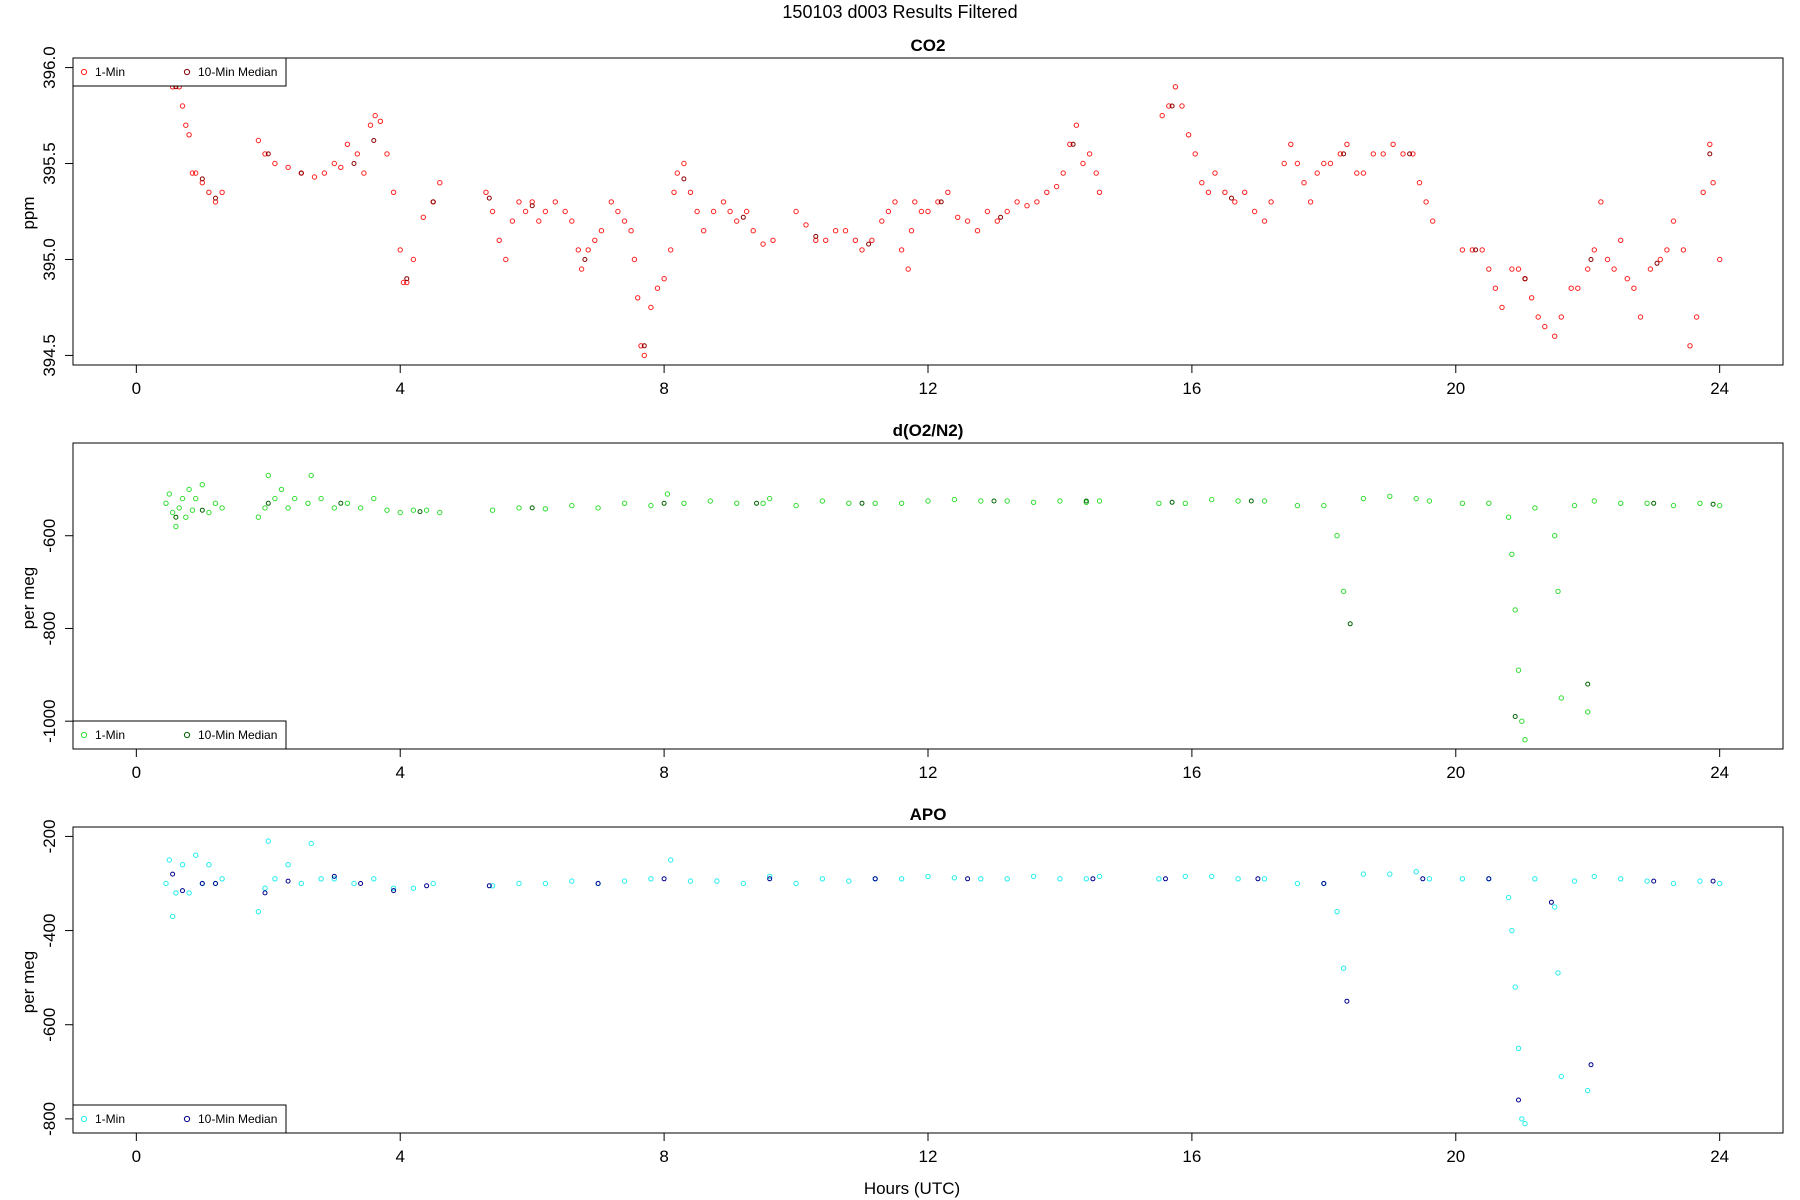 This screenshot has height=1200, width=1800. I want to click on apo-x-tick-label: 4, so click(399, 1156).